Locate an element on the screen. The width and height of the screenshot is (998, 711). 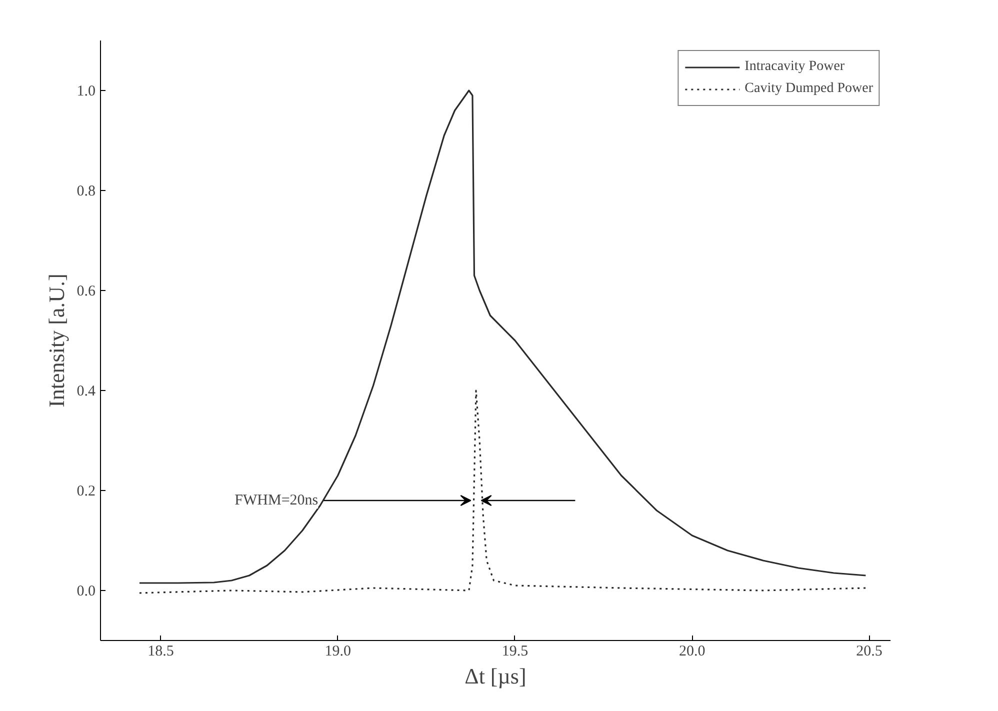
legend-label: Cavity Dumped Power is located at coordinates (808, 89).